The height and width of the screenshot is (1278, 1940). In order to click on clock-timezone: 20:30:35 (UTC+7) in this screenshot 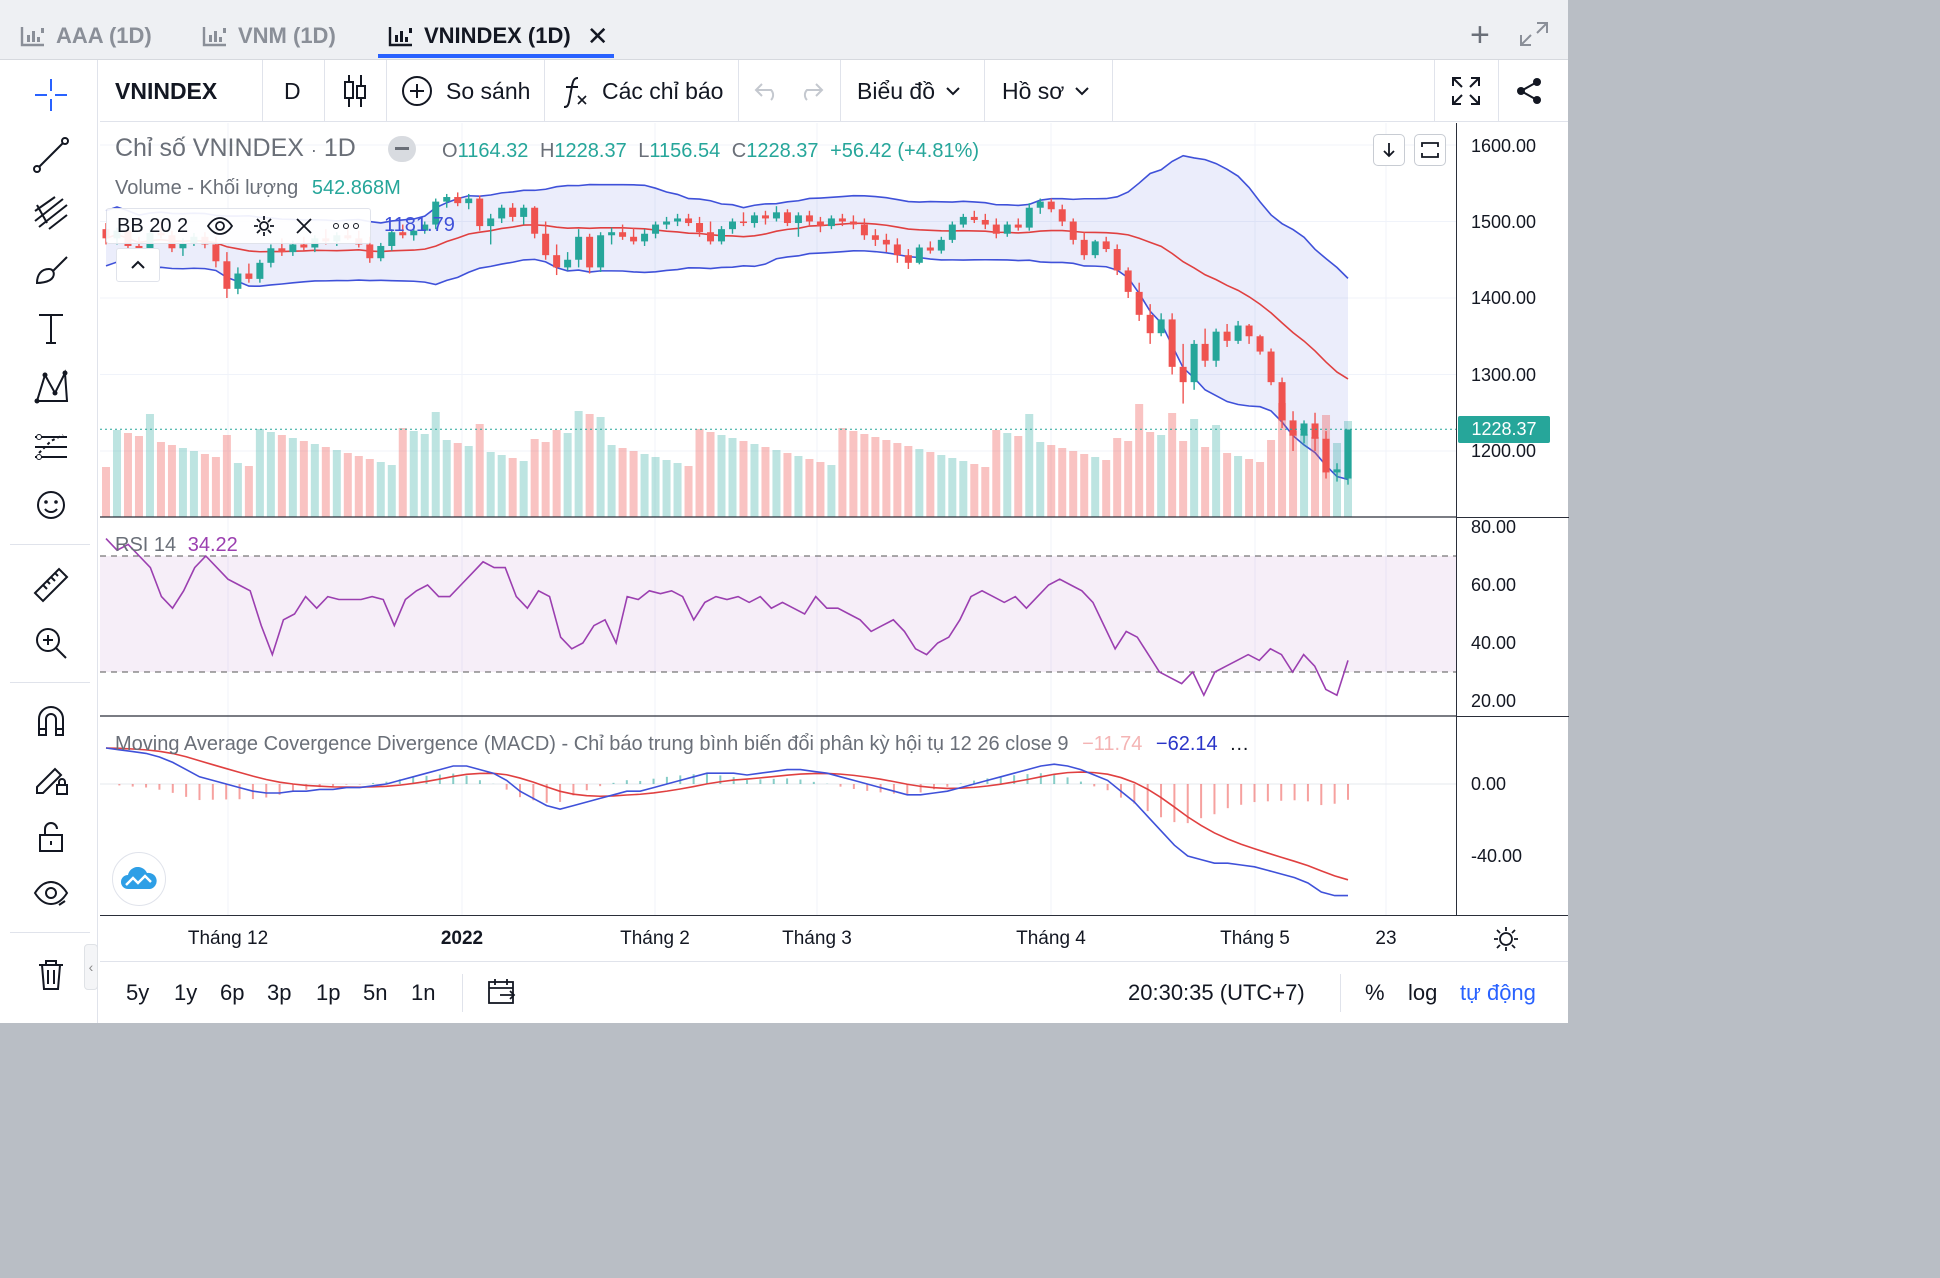, I will do `click(1216, 993)`.